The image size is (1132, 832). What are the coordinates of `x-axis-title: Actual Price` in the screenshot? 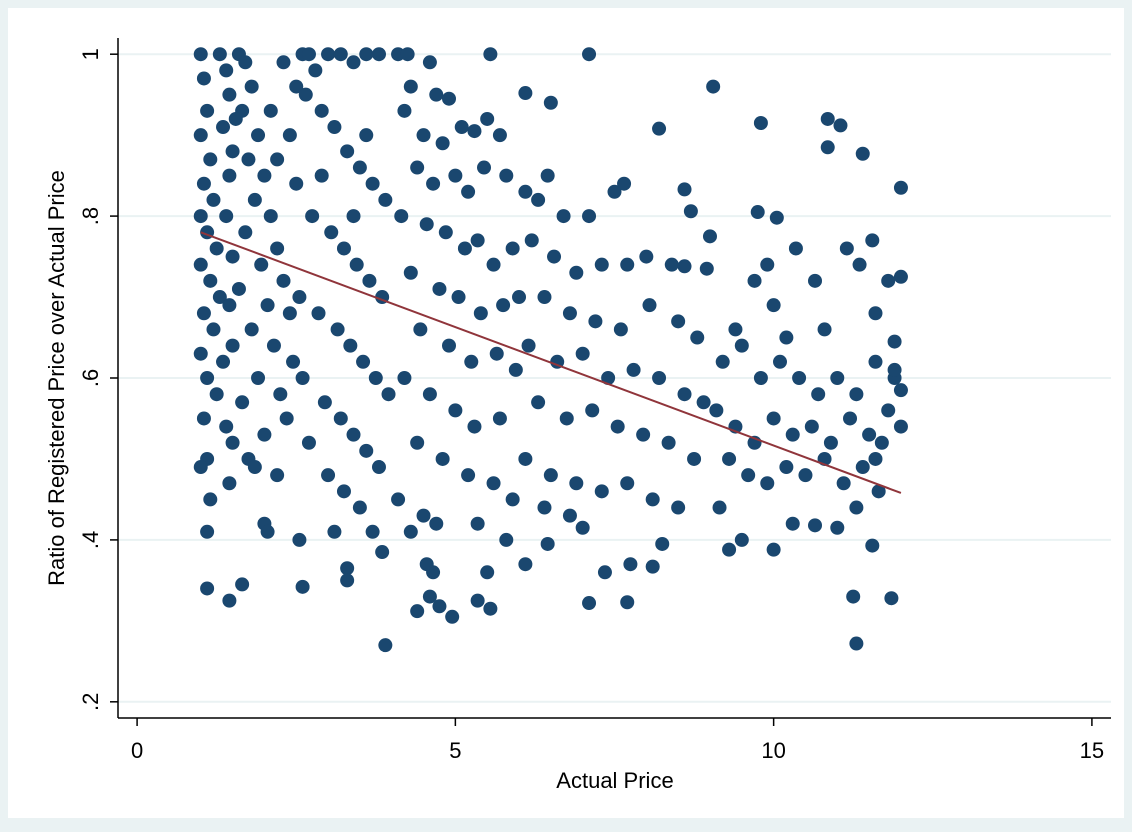 It's located at (614, 780).